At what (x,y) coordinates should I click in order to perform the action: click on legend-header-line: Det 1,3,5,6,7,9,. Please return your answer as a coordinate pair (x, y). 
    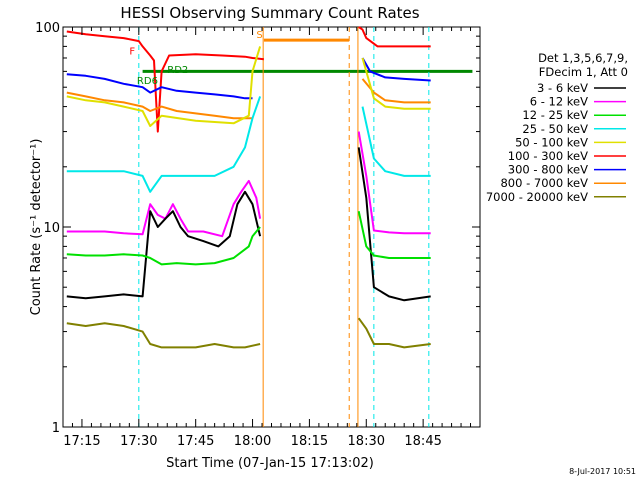
    Looking at the image, I should click on (583, 58).